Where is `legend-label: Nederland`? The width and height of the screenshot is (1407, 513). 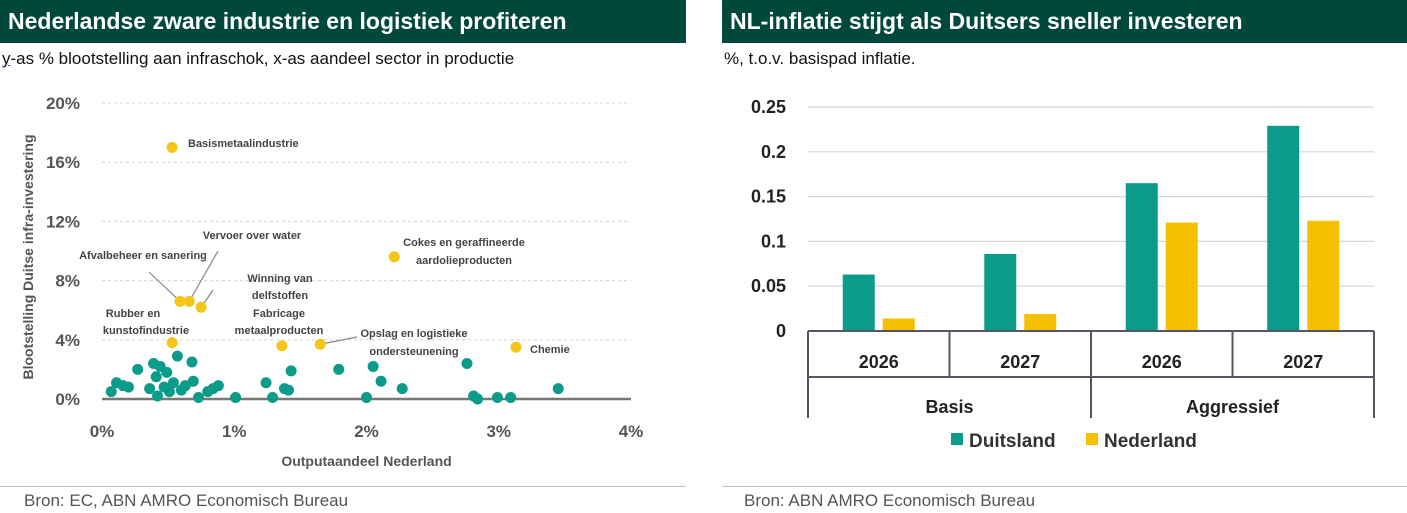 legend-label: Nederland is located at coordinates (1150, 441).